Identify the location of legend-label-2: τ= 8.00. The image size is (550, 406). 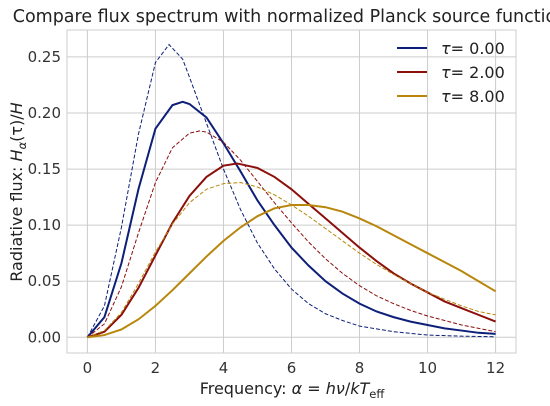
(473, 96).